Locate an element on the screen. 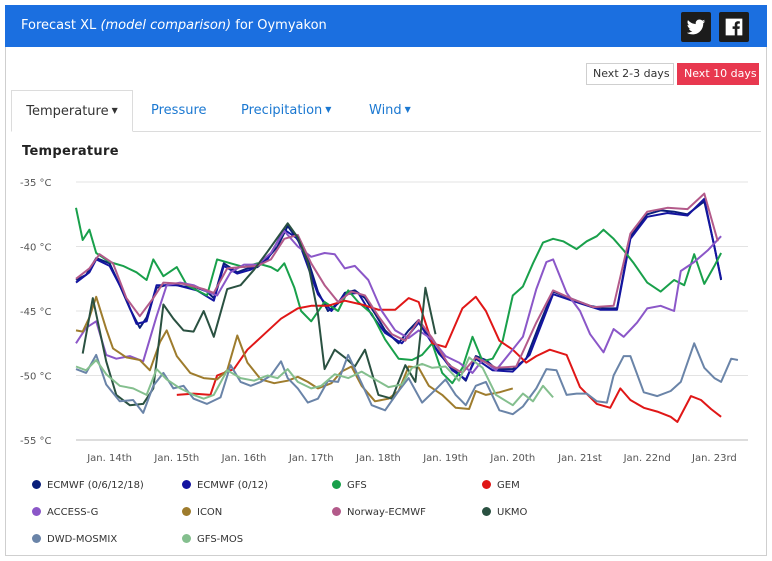 The width and height of the screenshot is (772, 561). legend-label: GFS-MOS is located at coordinates (220, 539).